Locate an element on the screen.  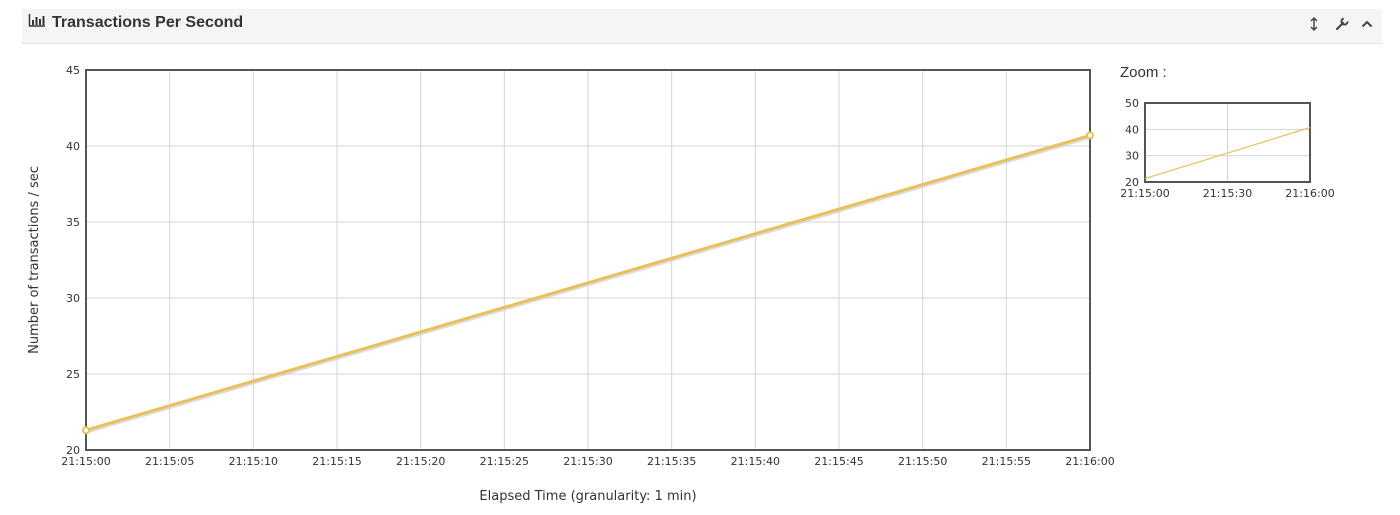
y-tick-label: 45 is located at coordinates (73, 70).